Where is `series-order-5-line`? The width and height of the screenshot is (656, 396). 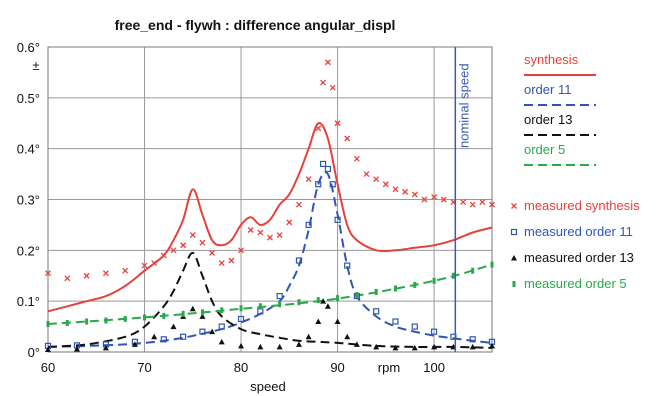
series-order-5-line is located at coordinates (270, 294).